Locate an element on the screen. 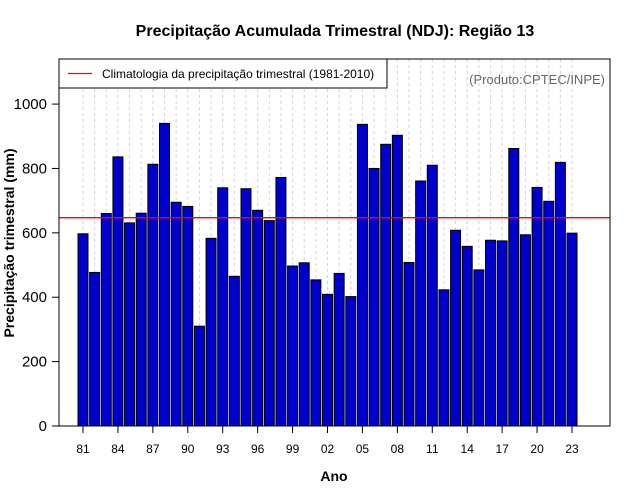 This screenshot has width=640, height=500. x-tick-label: 90 is located at coordinates (188, 449).